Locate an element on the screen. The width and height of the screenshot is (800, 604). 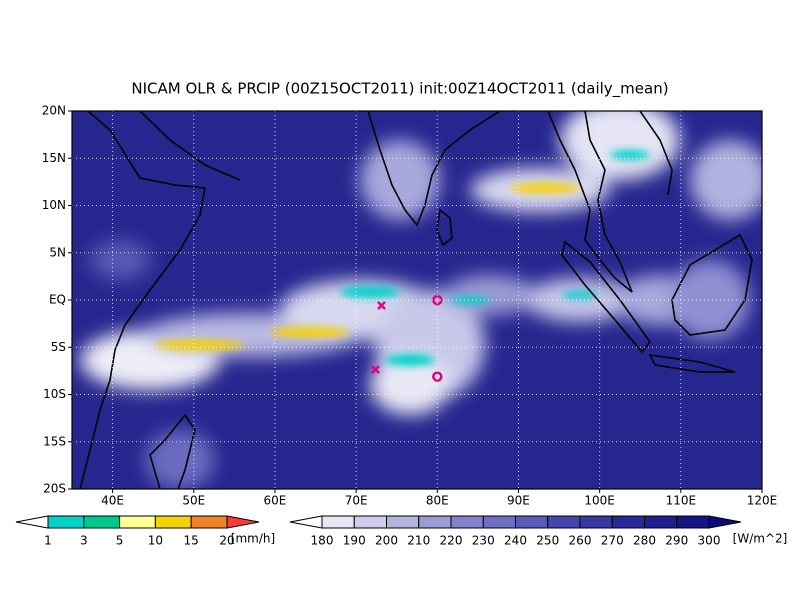
colorbar-label: 270 is located at coordinates (612, 541).